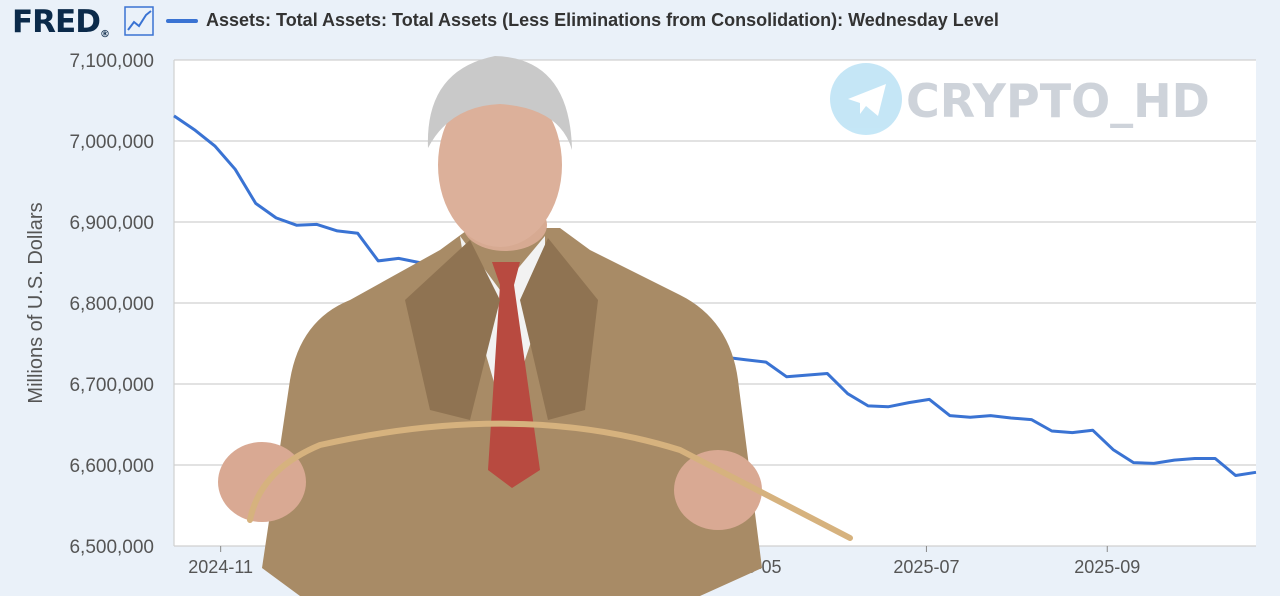  I want to click on fred-logo-text: FRED, so click(56, 22).